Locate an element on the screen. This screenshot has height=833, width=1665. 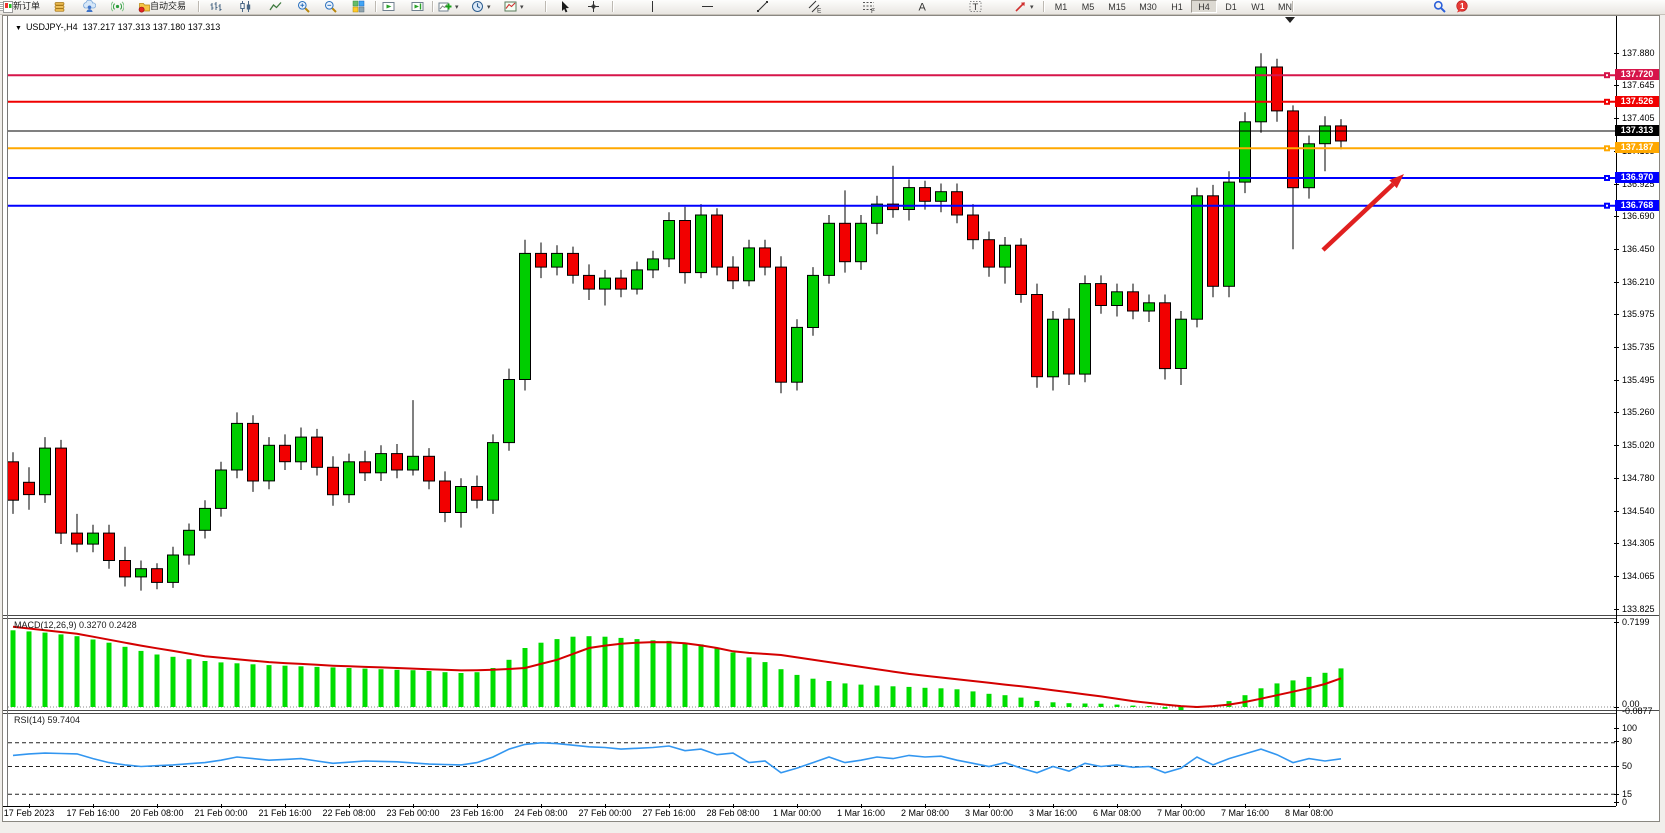
horizontal-line-tool-icon is located at coordinates (707, 6).